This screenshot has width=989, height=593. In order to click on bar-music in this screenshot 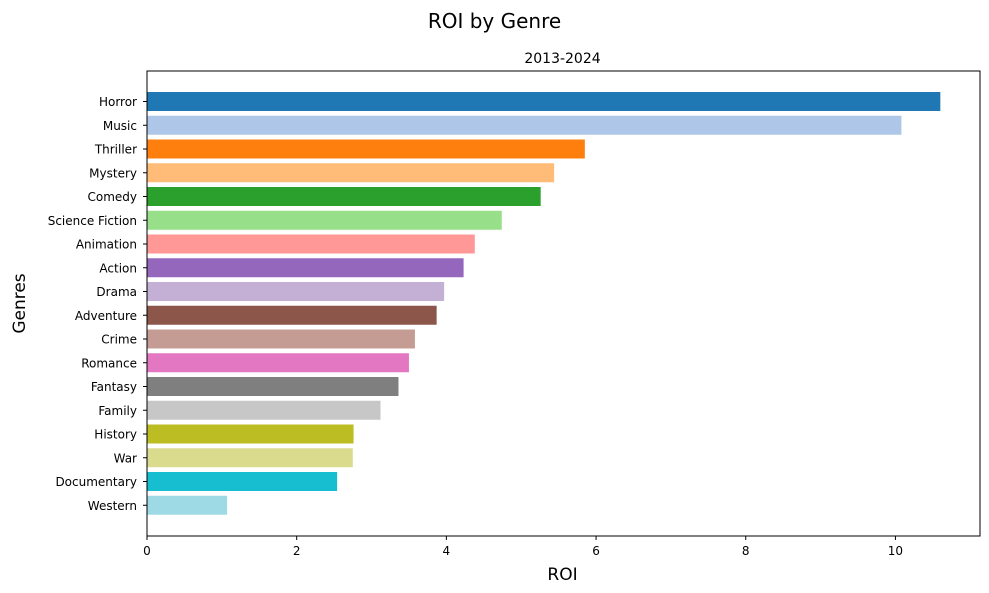, I will do `click(524, 125)`.